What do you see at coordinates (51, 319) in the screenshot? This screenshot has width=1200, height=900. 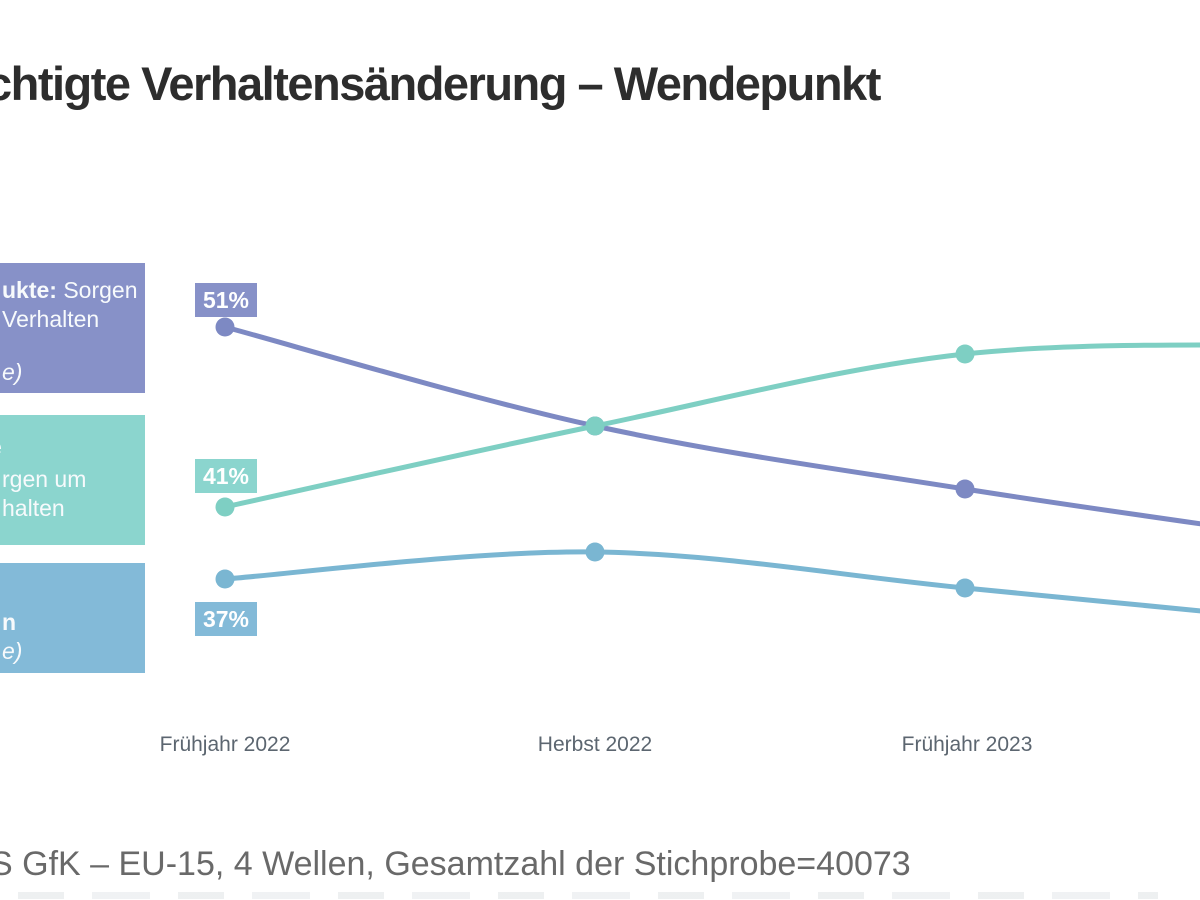 I see `legend-text-line: Verhalten` at bounding box center [51, 319].